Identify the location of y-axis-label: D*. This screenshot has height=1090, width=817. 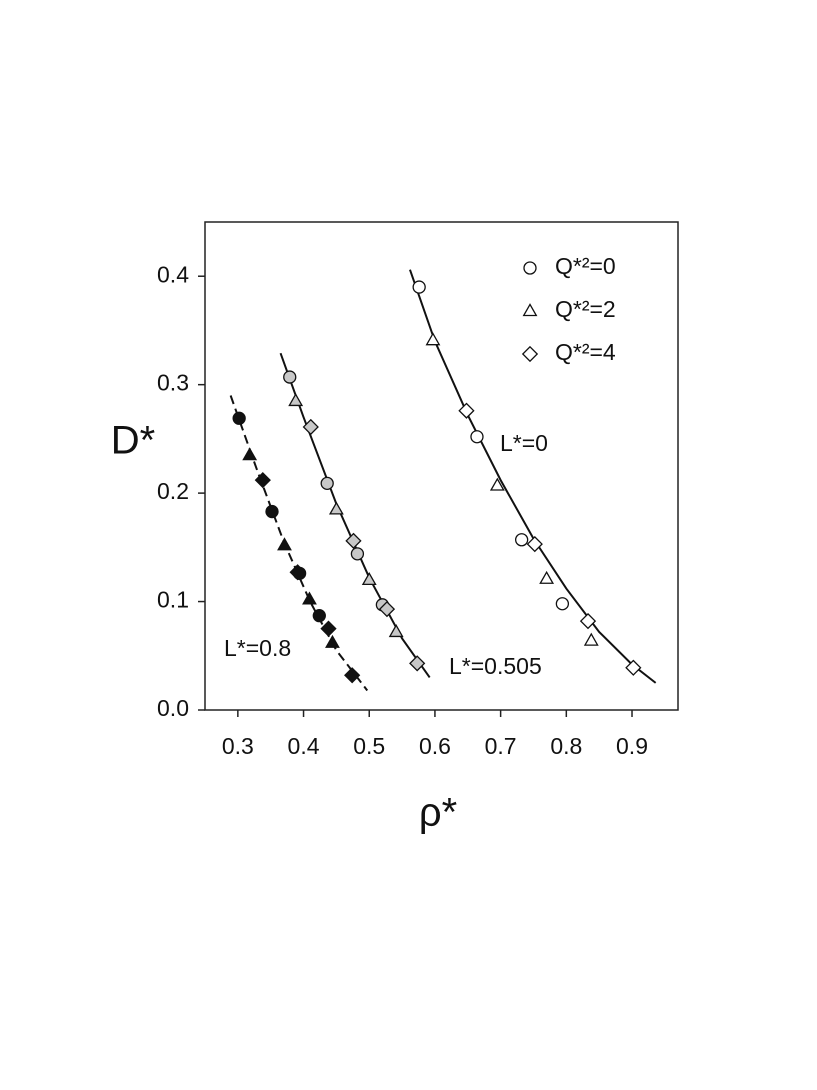
(133, 441).